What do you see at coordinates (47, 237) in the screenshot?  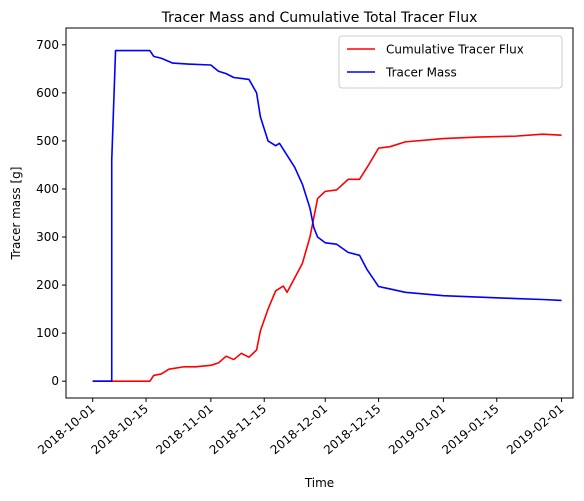 I see `y-tick-label: 300` at bounding box center [47, 237].